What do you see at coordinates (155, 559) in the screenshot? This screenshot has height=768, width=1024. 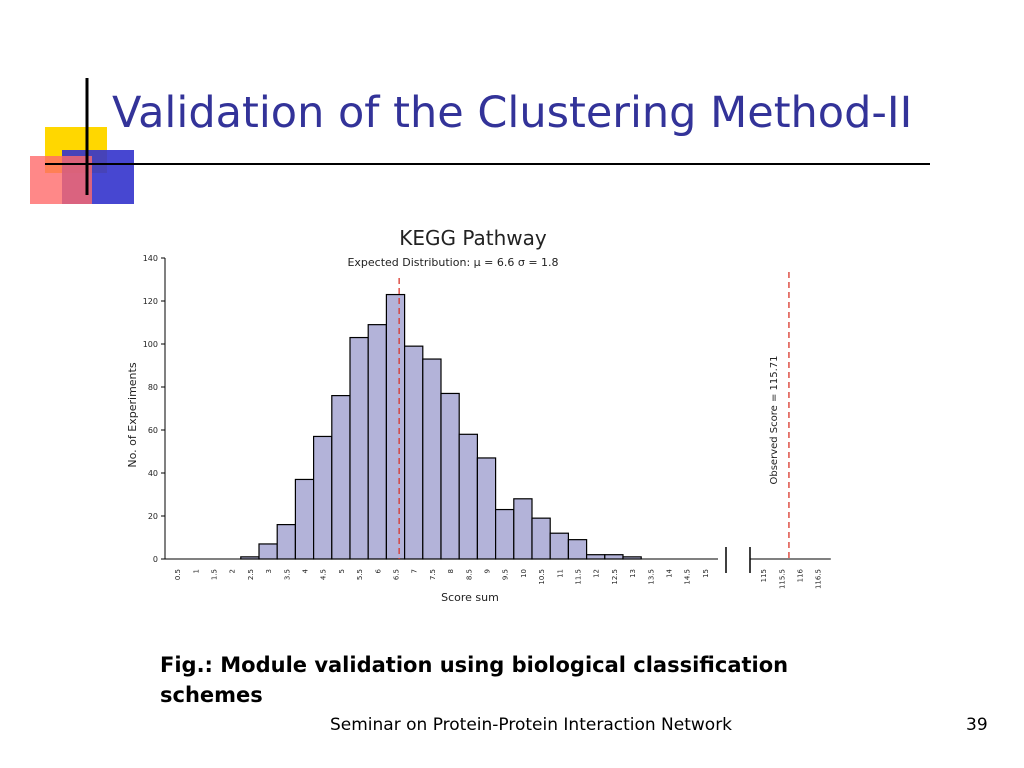 I see `y-tick-label: 0` at bounding box center [155, 559].